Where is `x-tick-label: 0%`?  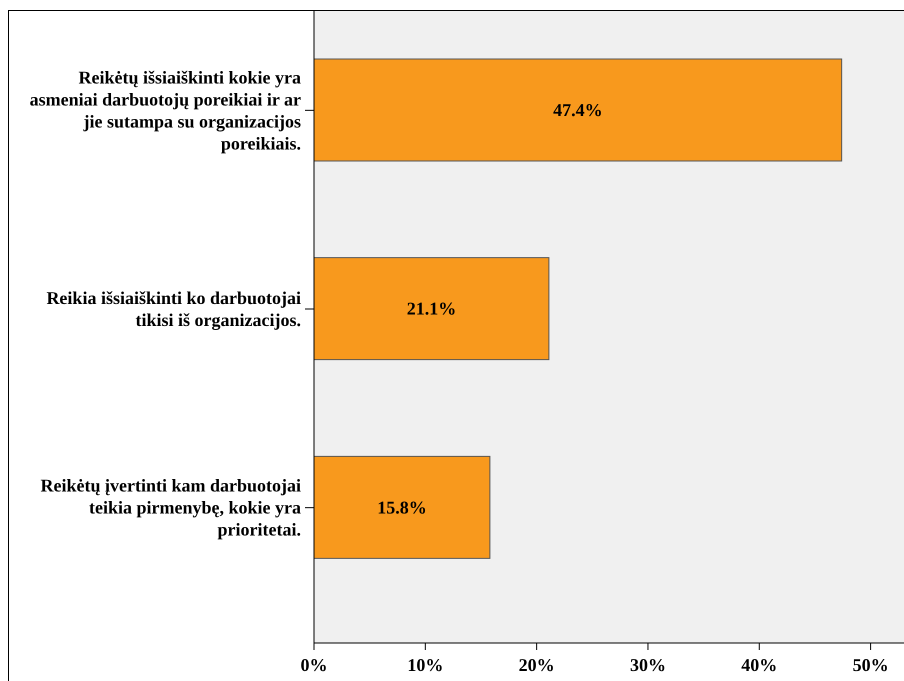
x-tick-label: 0% is located at coordinates (314, 664).